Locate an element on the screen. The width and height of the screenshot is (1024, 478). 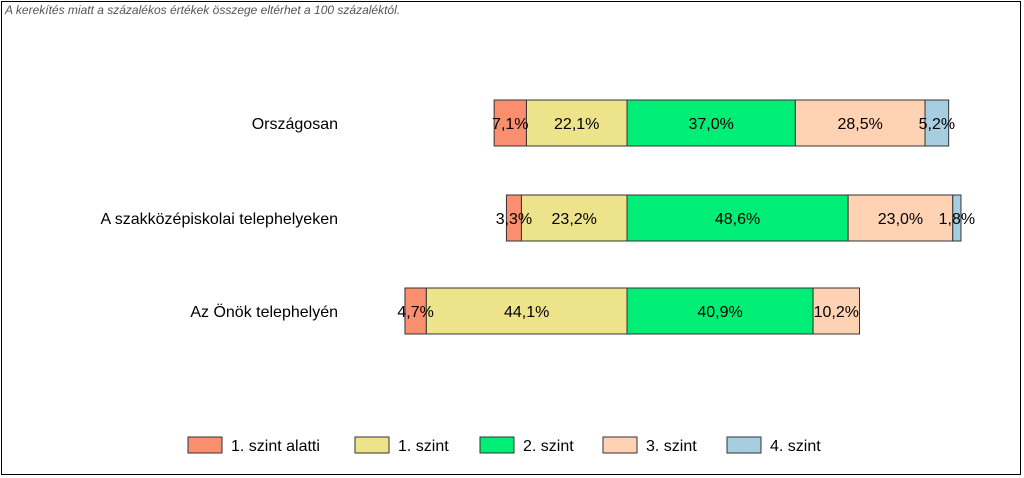
data-label: 28,5% is located at coordinates (860, 124).